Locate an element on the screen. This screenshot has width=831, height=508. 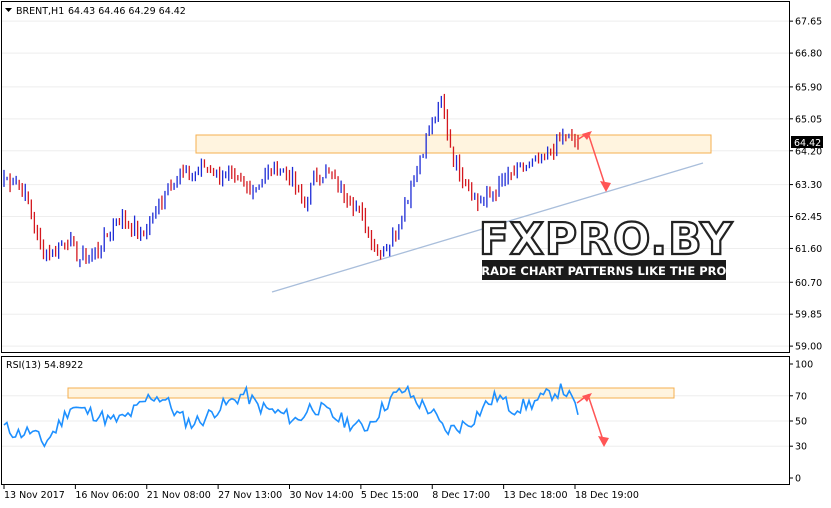
time-tick-label: 13 Nov 2017 is located at coordinates (34, 495).